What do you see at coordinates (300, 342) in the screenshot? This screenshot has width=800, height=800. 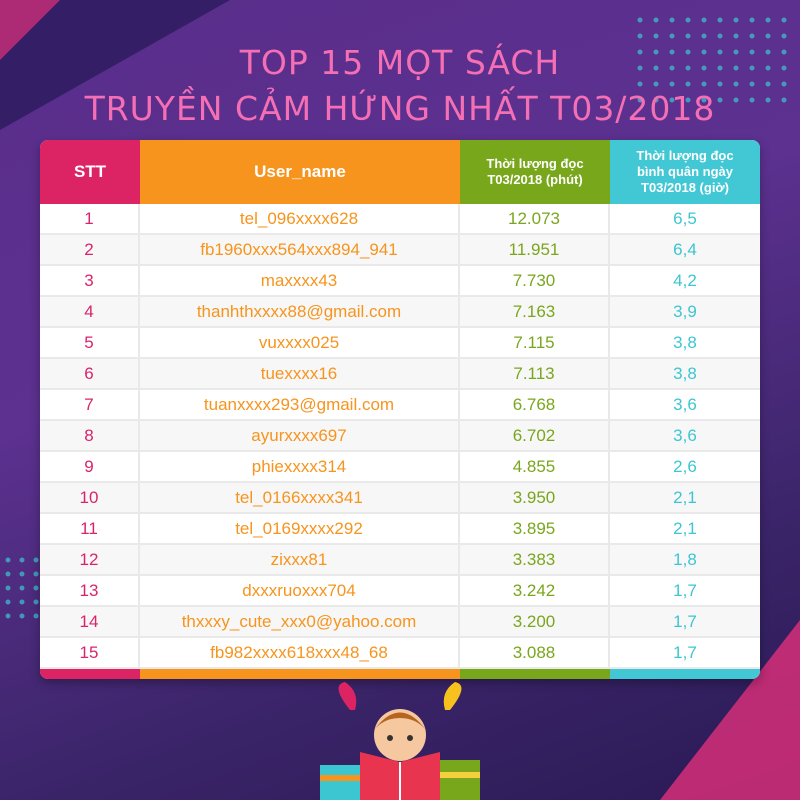 I see `cell-username: vuxxxx025` at bounding box center [300, 342].